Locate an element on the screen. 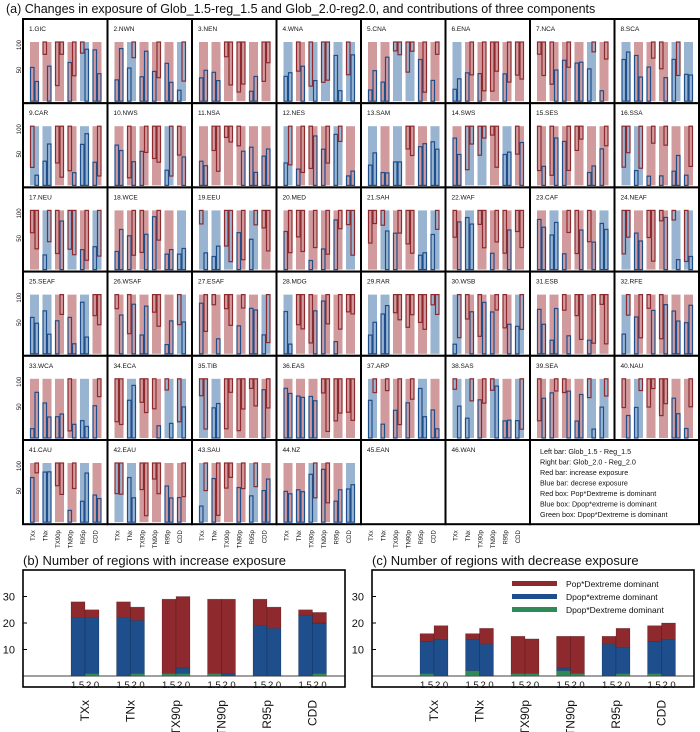 This screenshot has height=732, width=700. y-tick-label: 50 is located at coordinates (20, 237).